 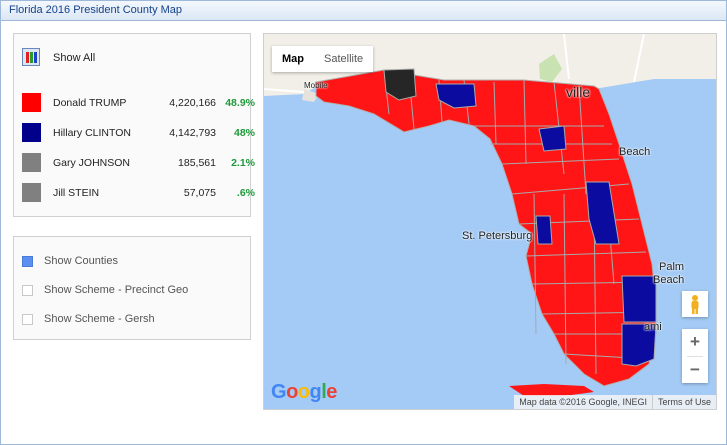 What do you see at coordinates (293, 59) in the screenshot?
I see `map-type-map-button: Map` at bounding box center [293, 59].